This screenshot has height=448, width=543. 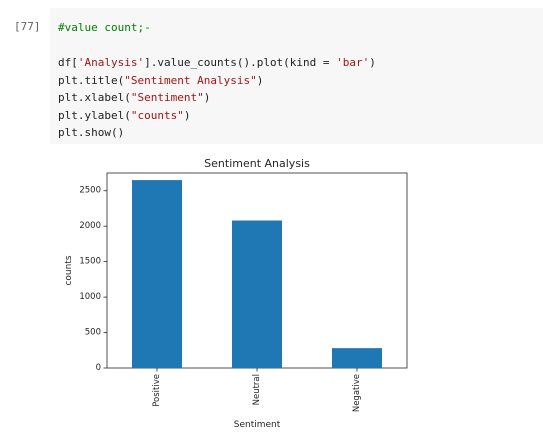 I want to click on code-token: ].value_counts().plot(kind =, so click(x=240, y=62).